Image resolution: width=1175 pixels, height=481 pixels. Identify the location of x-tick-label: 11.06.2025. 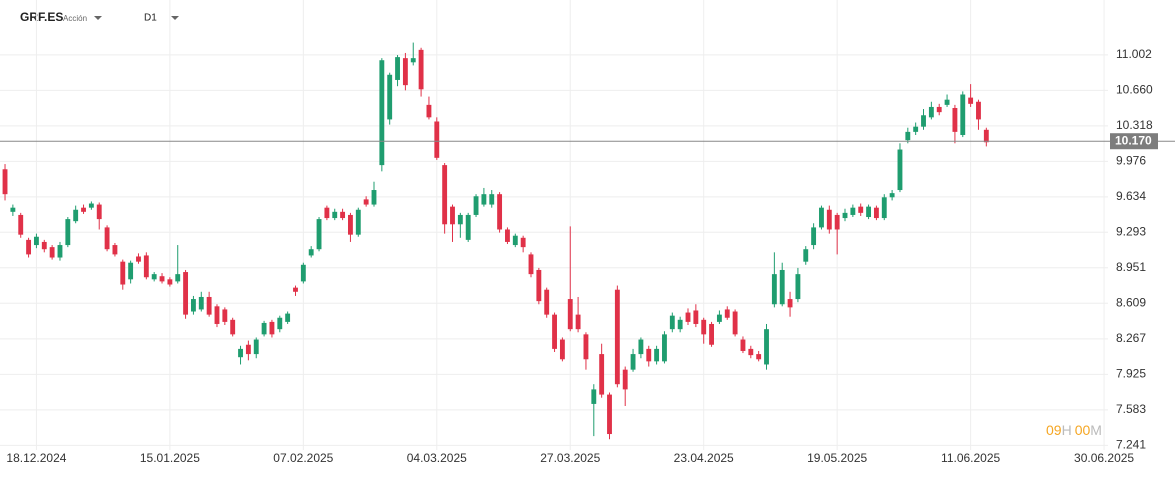
(970, 458).